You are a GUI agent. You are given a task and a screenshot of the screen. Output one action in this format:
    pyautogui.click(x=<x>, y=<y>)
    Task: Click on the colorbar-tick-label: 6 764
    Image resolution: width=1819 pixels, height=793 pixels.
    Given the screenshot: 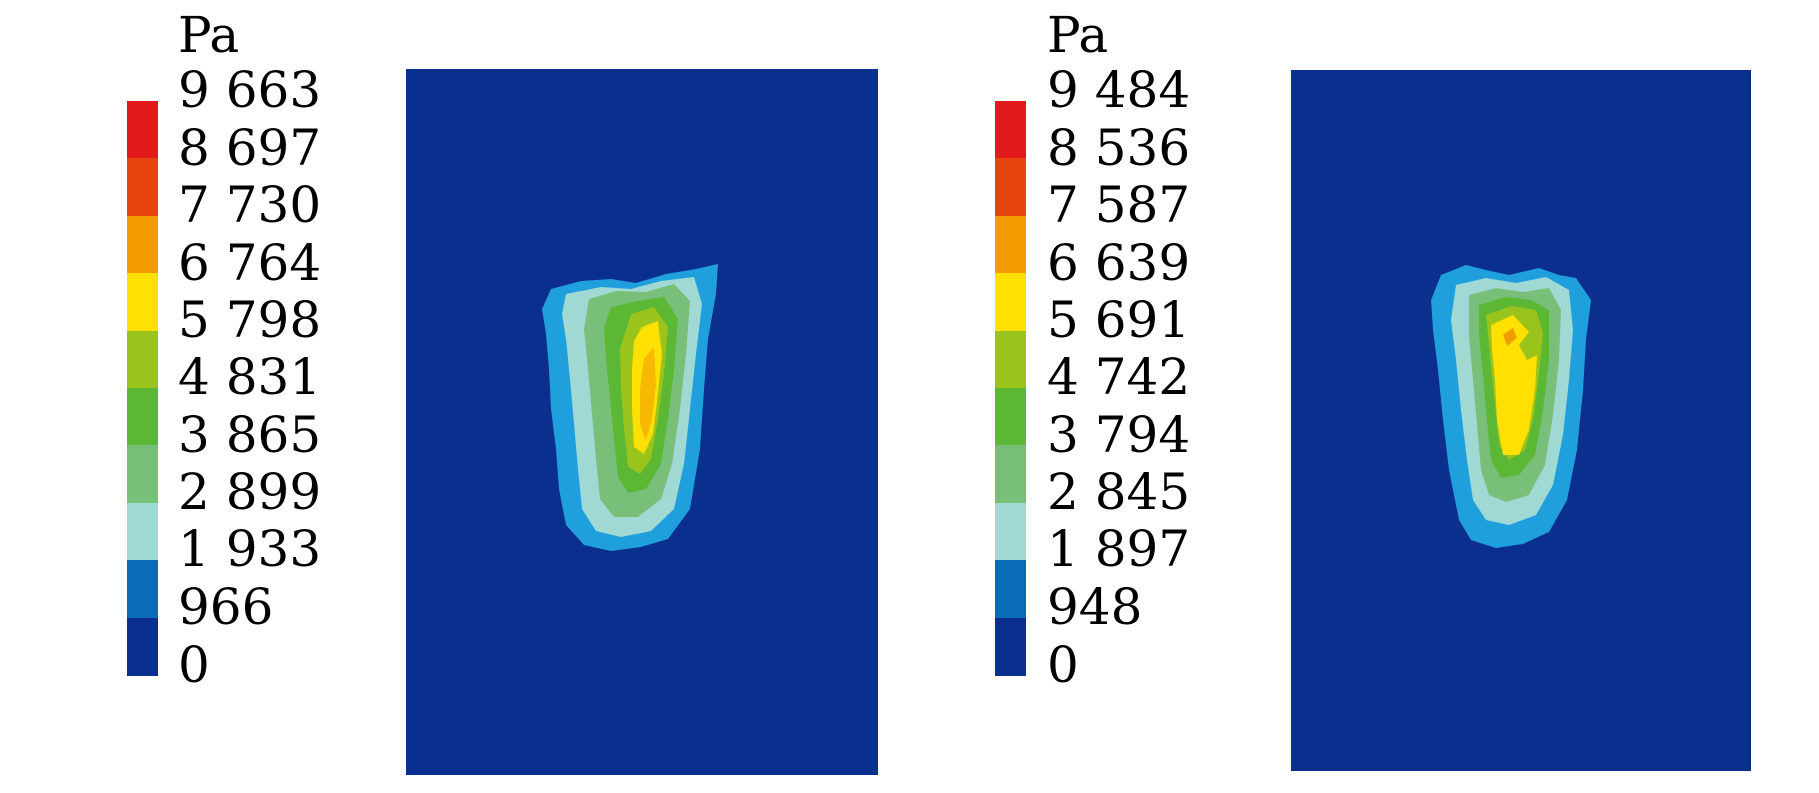 What is the action you would take?
    pyautogui.click(x=250, y=263)
    